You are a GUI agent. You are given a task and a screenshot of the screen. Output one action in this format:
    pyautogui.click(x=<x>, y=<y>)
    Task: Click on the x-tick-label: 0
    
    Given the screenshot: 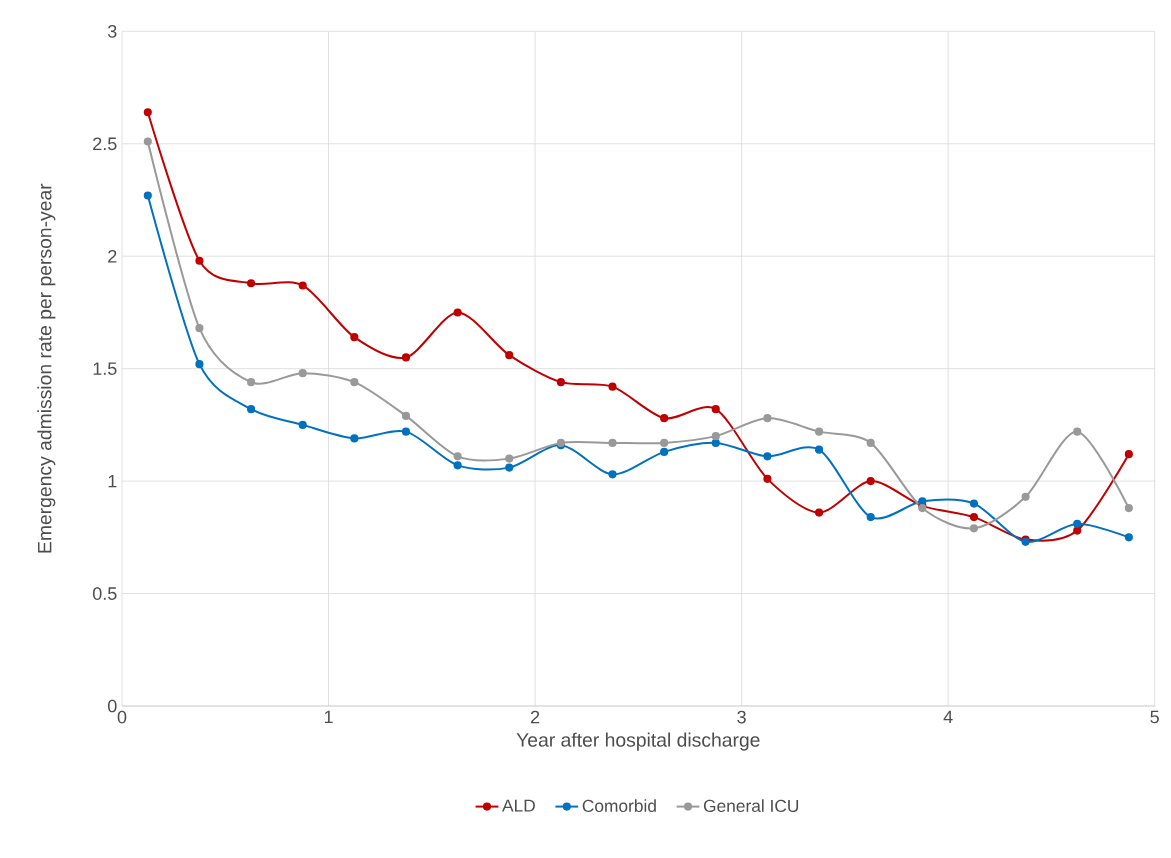 What is the action you would take?
    pyautogui.click(x=122, y=717)
    